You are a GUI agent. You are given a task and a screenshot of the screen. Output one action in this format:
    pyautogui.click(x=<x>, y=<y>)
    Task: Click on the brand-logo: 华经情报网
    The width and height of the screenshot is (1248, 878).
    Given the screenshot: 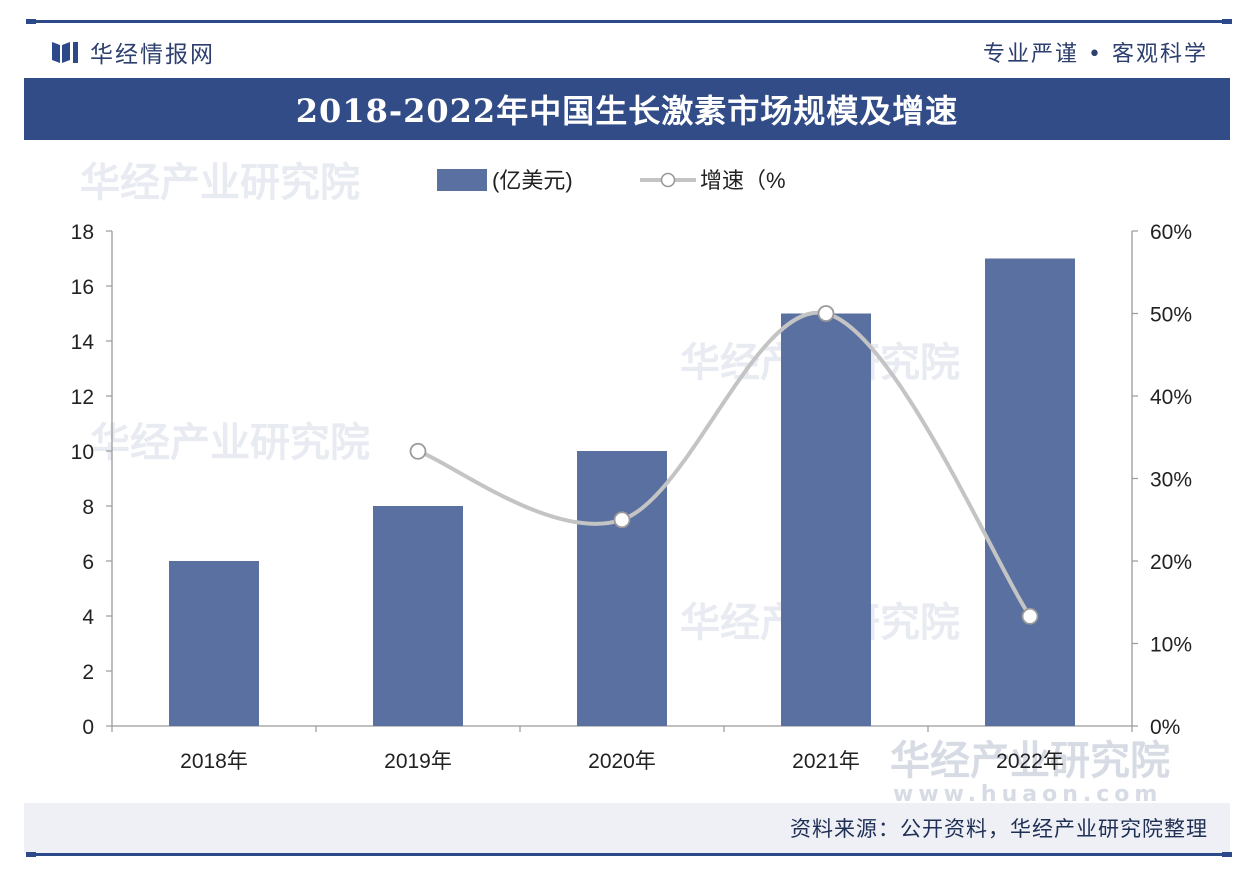 What is the action you would take?
    pyautogui.click(x=132, y=52)
    